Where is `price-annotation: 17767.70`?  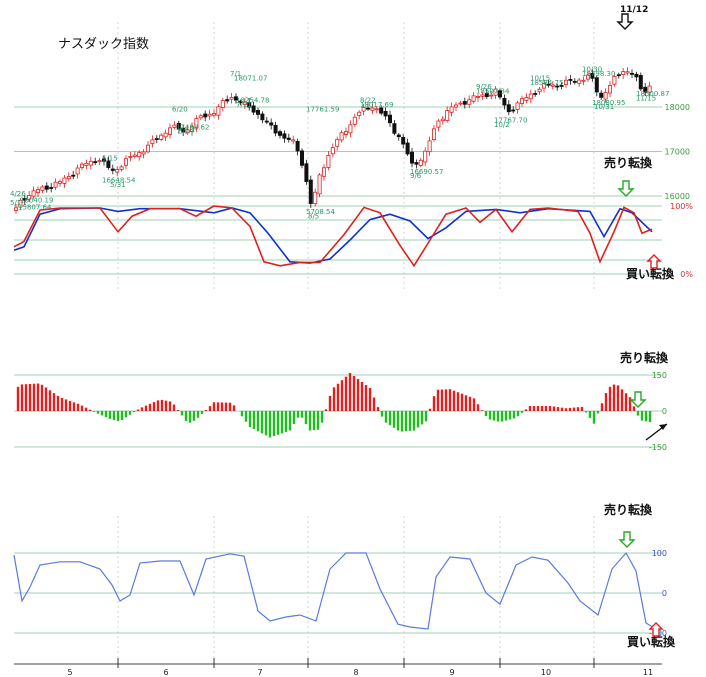
price-annotation: 17767.70 is located at coordinates (510, 121).